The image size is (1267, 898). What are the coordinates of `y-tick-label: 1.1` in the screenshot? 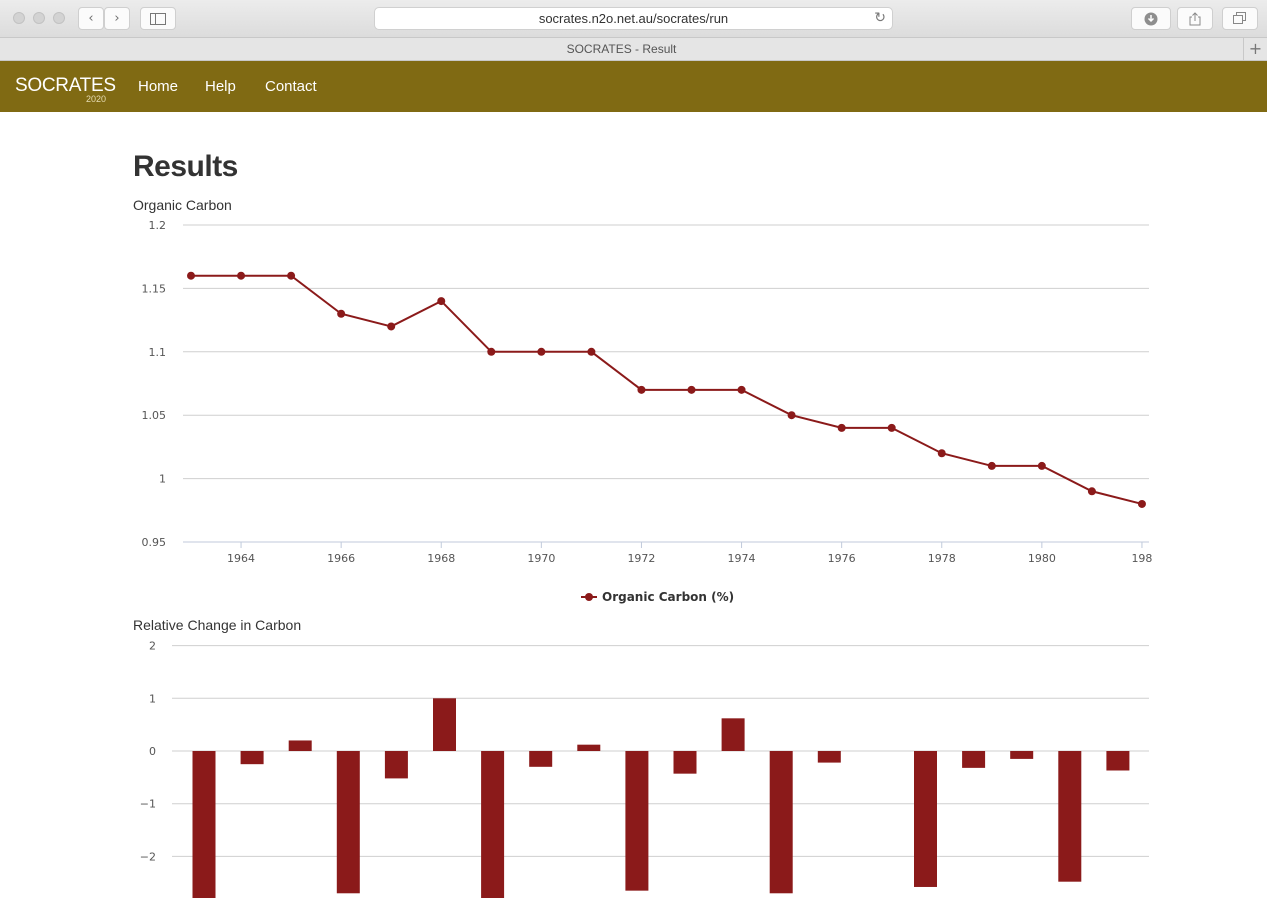 It's located at (158, 352).